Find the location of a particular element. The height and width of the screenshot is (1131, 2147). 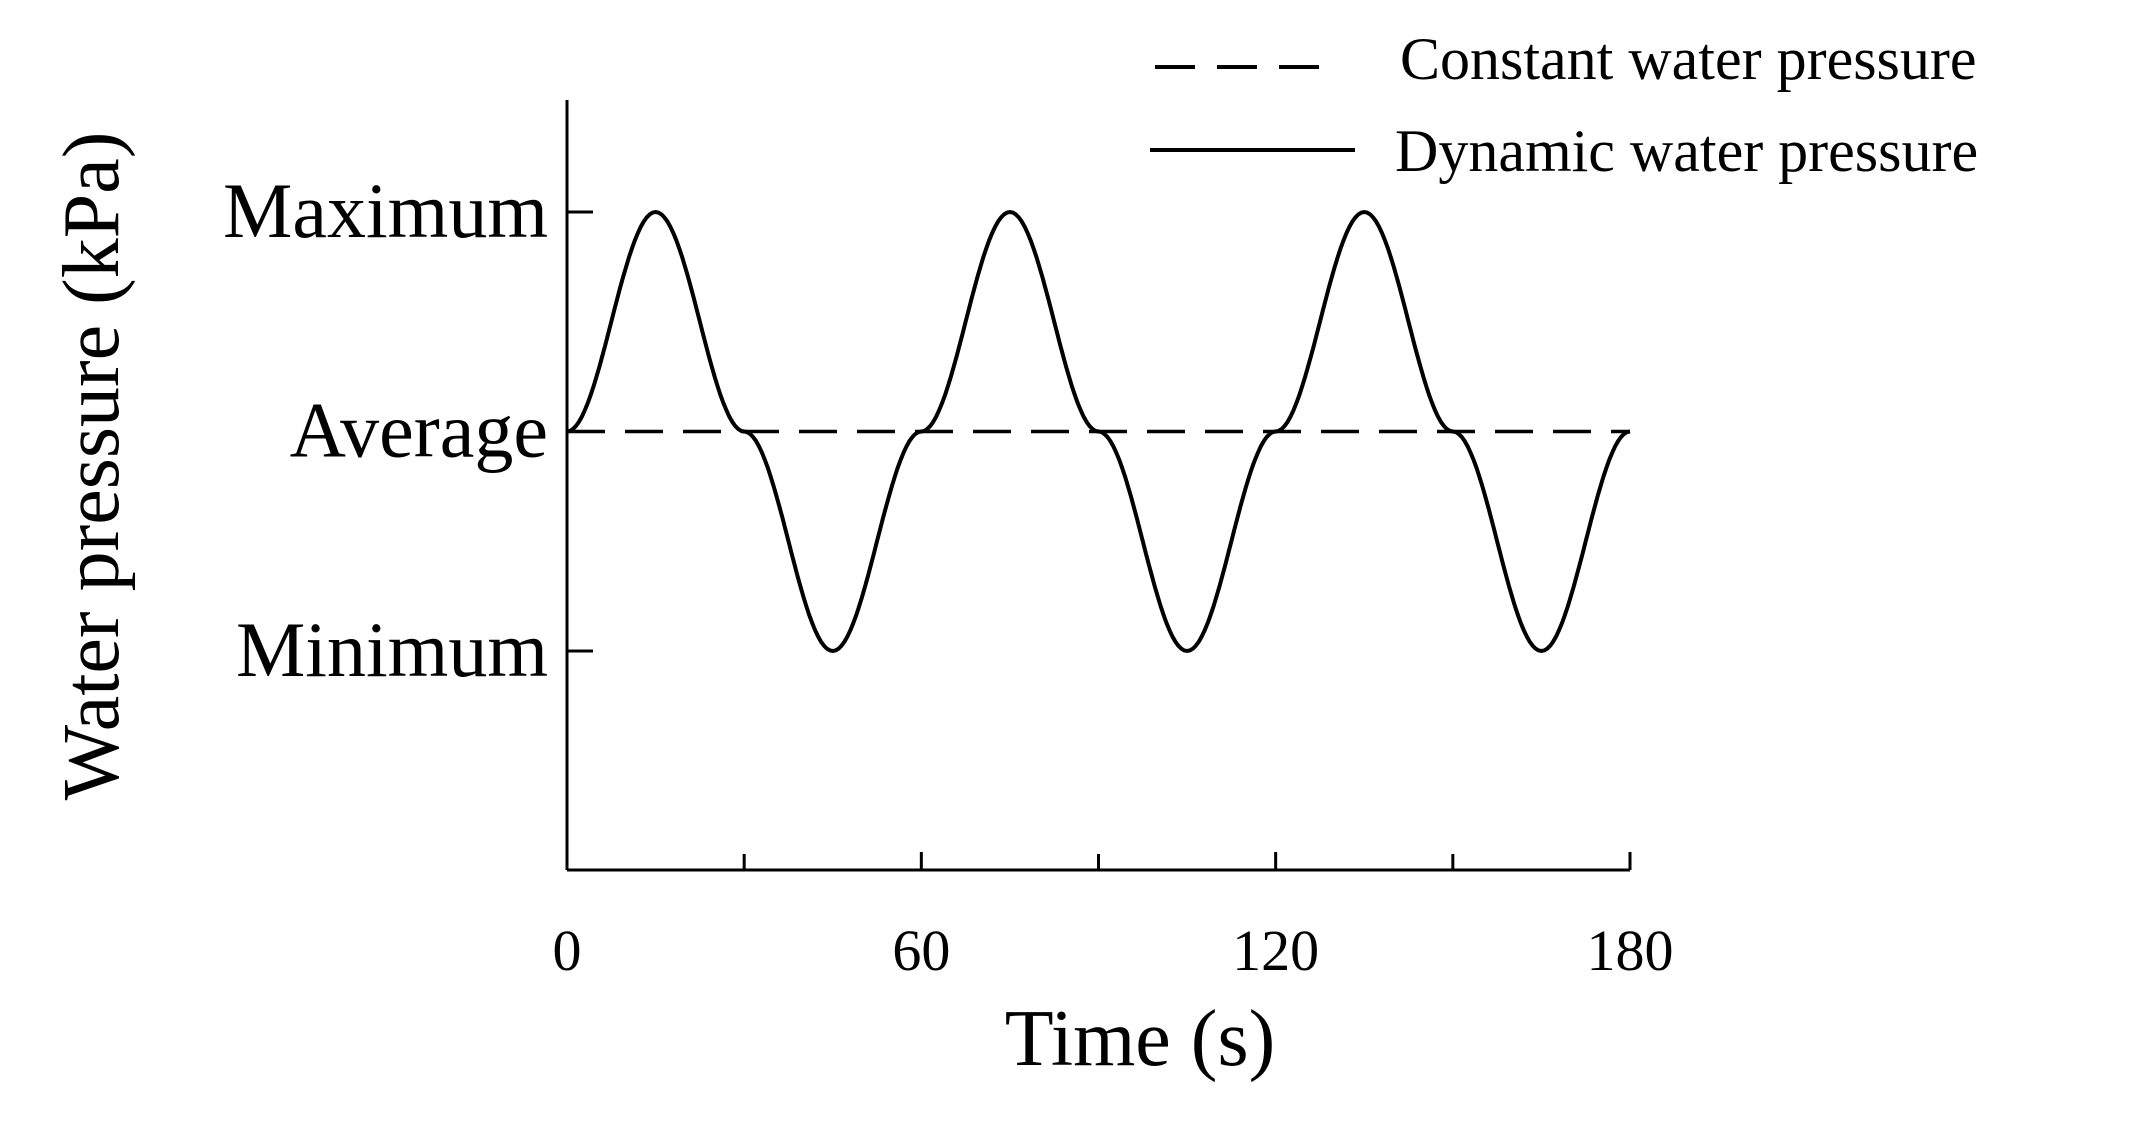

legend-label-constant: Constant water pressure is located at coordinates (1688, 59).